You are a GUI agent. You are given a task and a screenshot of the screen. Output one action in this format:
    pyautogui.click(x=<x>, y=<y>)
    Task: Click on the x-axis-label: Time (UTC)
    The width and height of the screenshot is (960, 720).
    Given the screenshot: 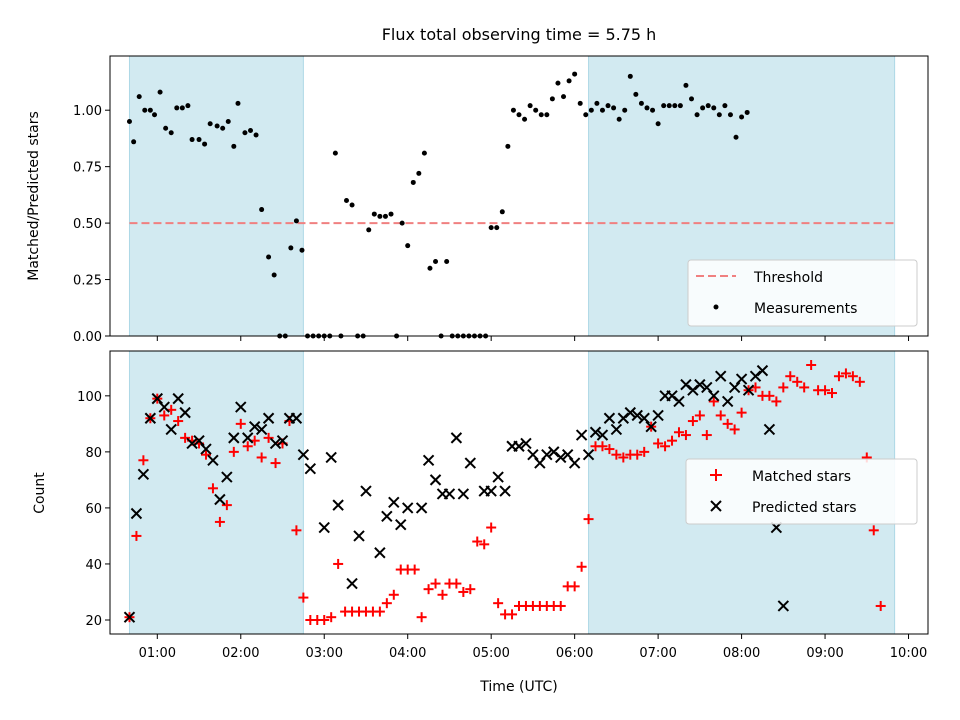 What is the action you would take?
    pyautogui.click(x=518, y=687)
    